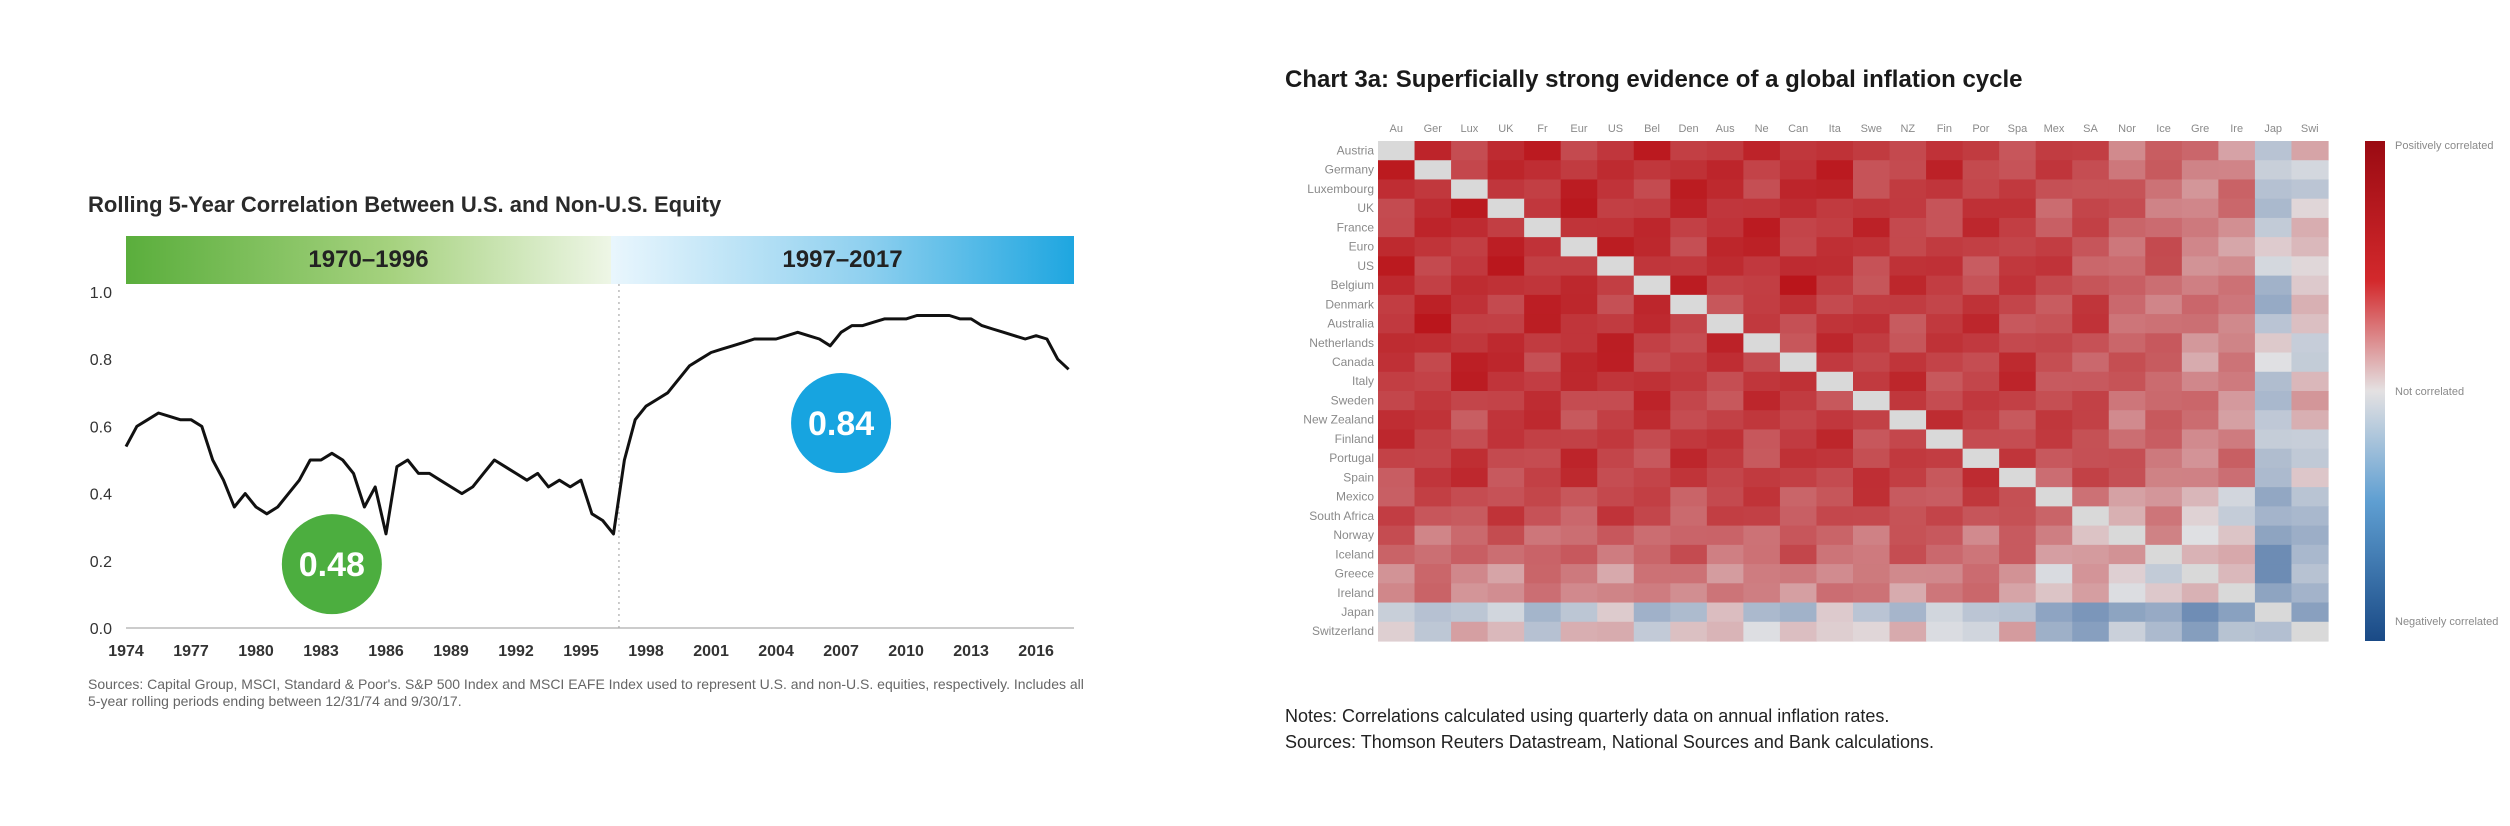  I want to click on heatmap-row-label-16: Portugal, so click(1351, 458).